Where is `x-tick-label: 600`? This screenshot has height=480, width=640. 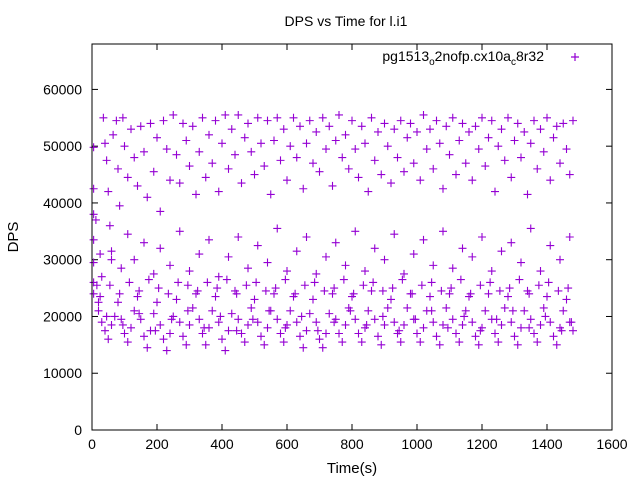
x-tick-label: 600 is located at coordinates (287, 444).